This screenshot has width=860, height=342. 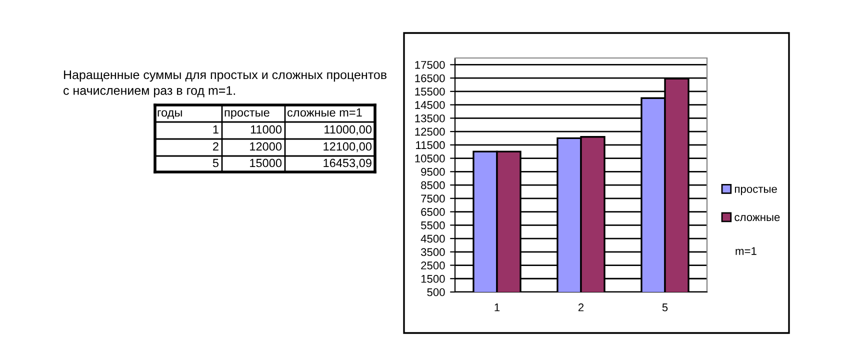 I want to click on legend-label: простые, so click(x=755, y=191).